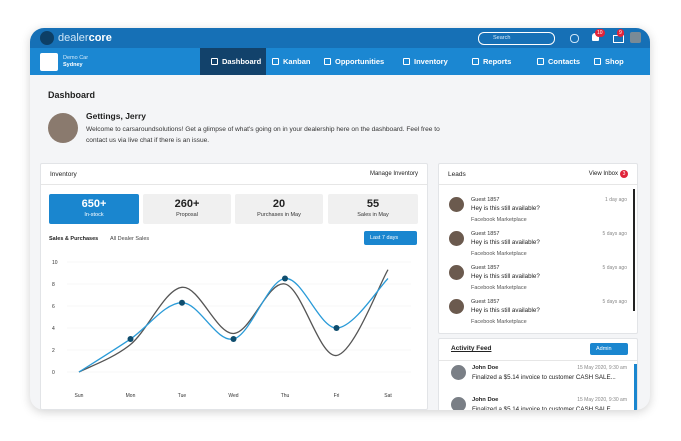  Describe the element at coordinates (373, 204) in the screenshot. I see `stat-value: 55` at that location.